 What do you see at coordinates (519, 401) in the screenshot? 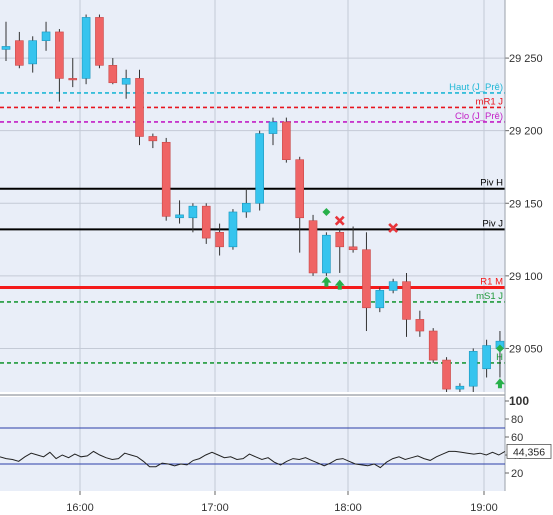
I see `osc-y-tick-label: 100` at bounding box center [519, 401].